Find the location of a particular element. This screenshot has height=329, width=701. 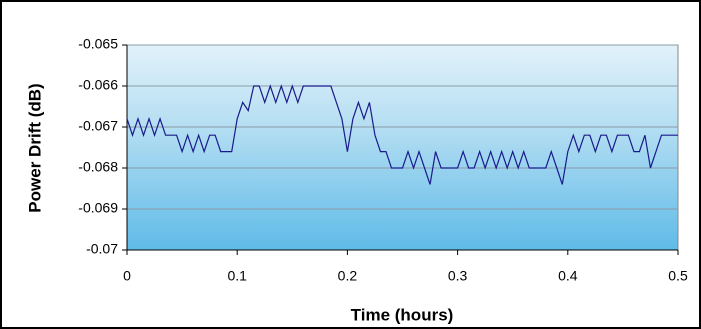

x-tick-label: 0.1 is located at coordinates (237, 276).